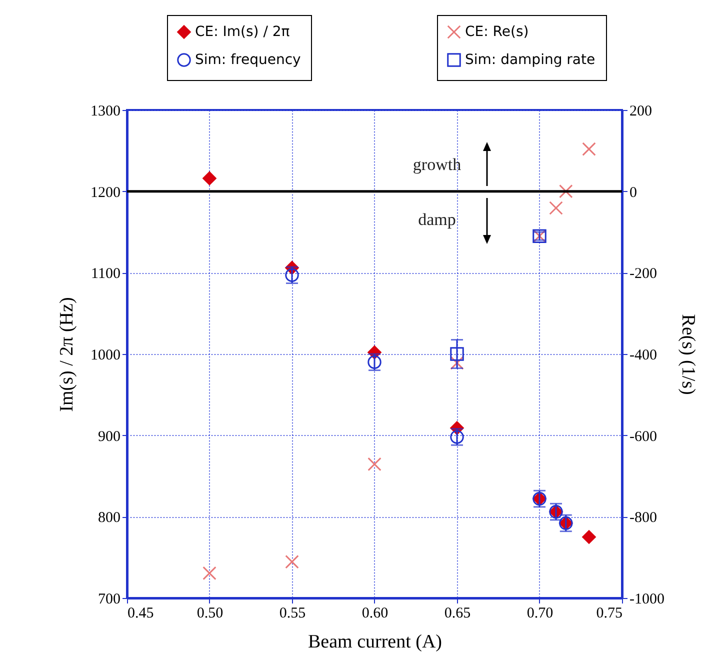 This screenshot has height=671, width=728. What do you see at coordinates (248, 60) in the screenshot?
I see `legend-label: Sim: frequency` at bounding box center [248, 60].